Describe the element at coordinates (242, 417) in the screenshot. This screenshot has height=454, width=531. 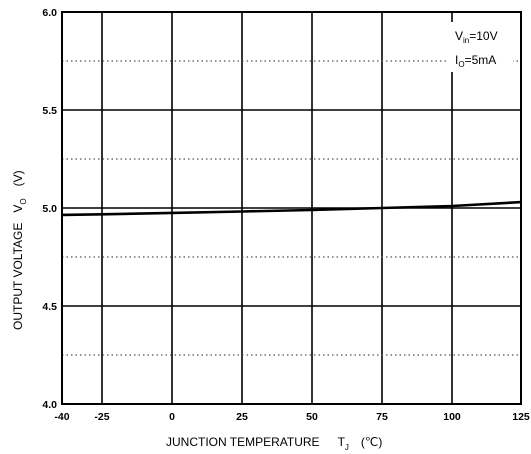
I see `x-tick-label: 25` at that location.